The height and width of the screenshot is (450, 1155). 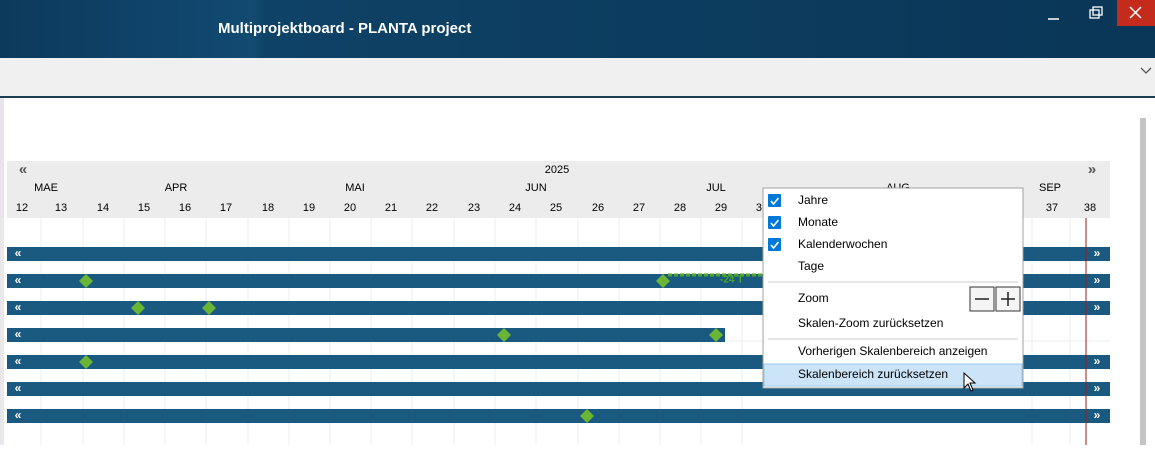 I want to click on restore-button, so click(x=1096, y=12).